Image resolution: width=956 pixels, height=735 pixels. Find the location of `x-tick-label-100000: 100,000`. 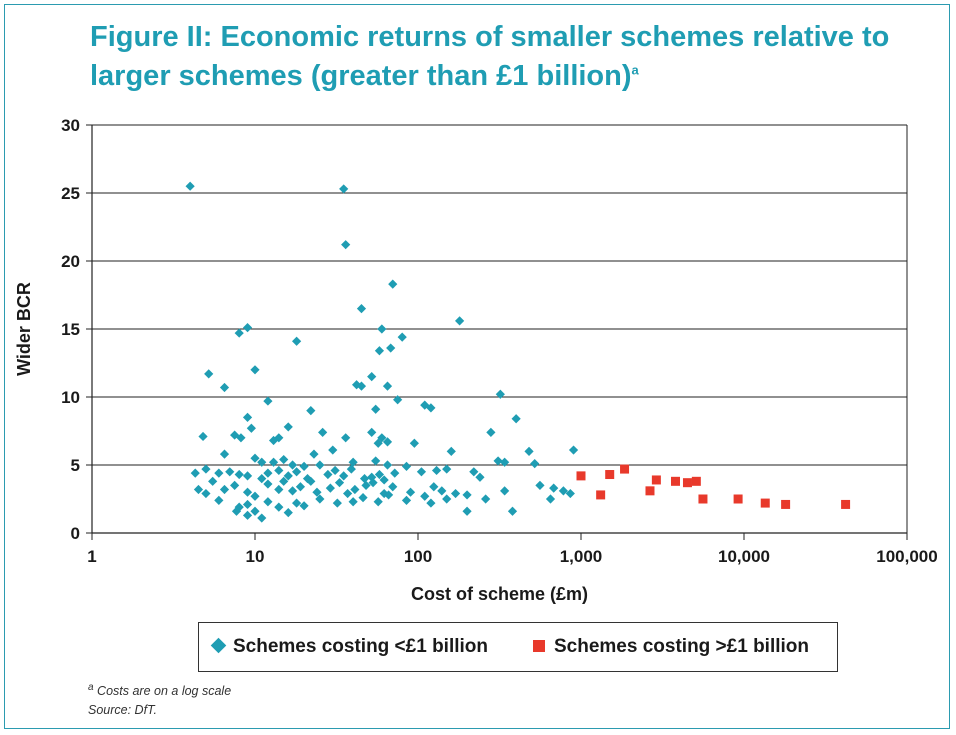

x-tick-label-100000: 100,000 is located at coordinates (906, 556).